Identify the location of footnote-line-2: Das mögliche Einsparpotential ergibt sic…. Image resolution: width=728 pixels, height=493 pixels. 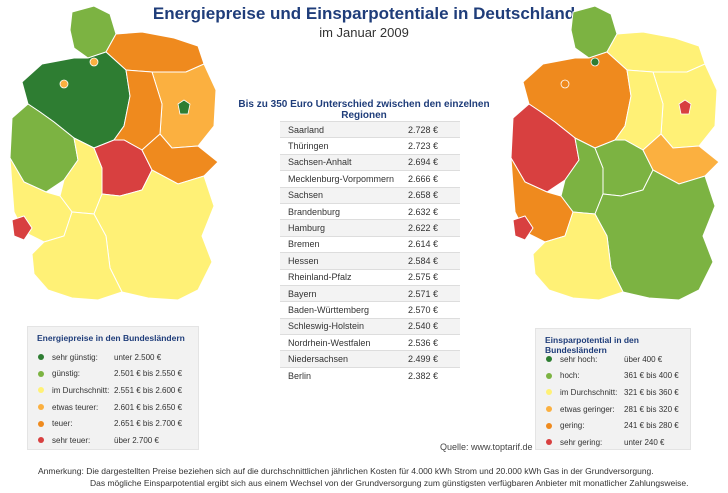
(389, 483).